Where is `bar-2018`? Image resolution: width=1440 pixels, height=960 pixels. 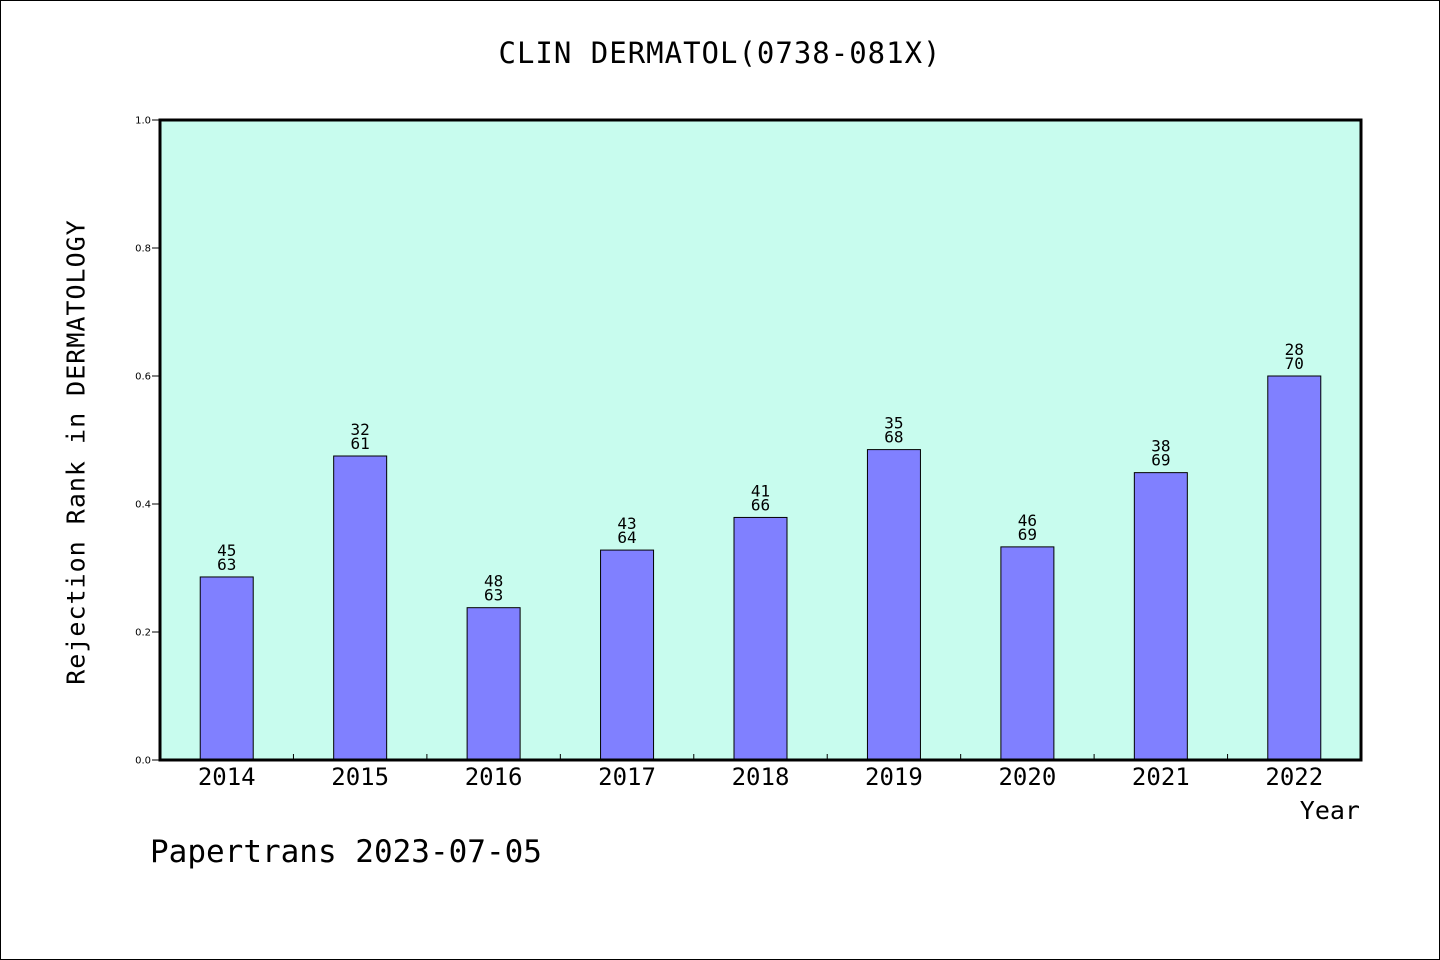
bar-2018 is located at coordinates (760, 638).